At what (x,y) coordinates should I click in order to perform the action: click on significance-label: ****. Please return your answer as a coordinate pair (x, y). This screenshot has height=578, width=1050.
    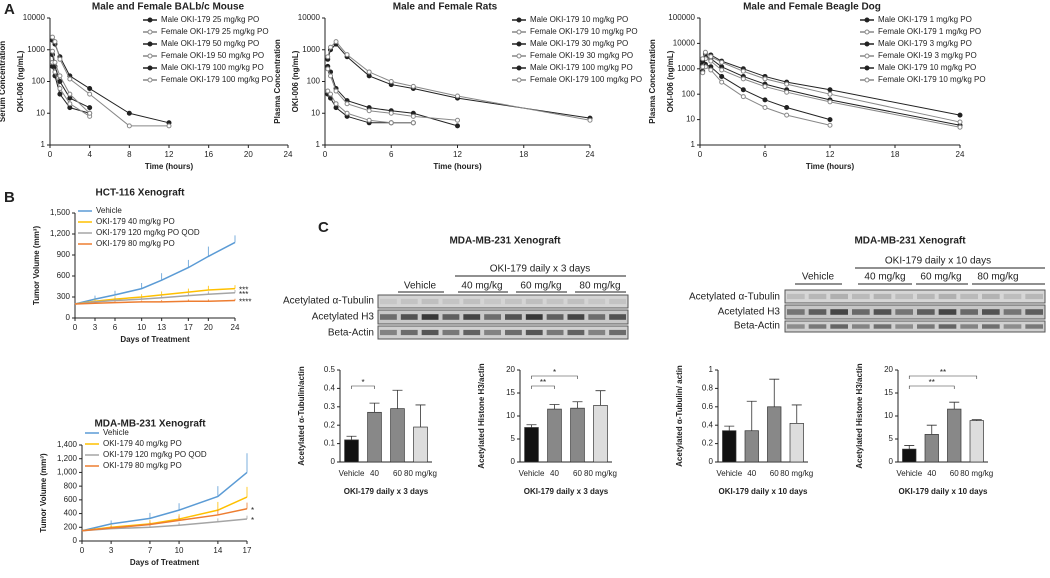
    Looking at the image, I should click on (245, 302).